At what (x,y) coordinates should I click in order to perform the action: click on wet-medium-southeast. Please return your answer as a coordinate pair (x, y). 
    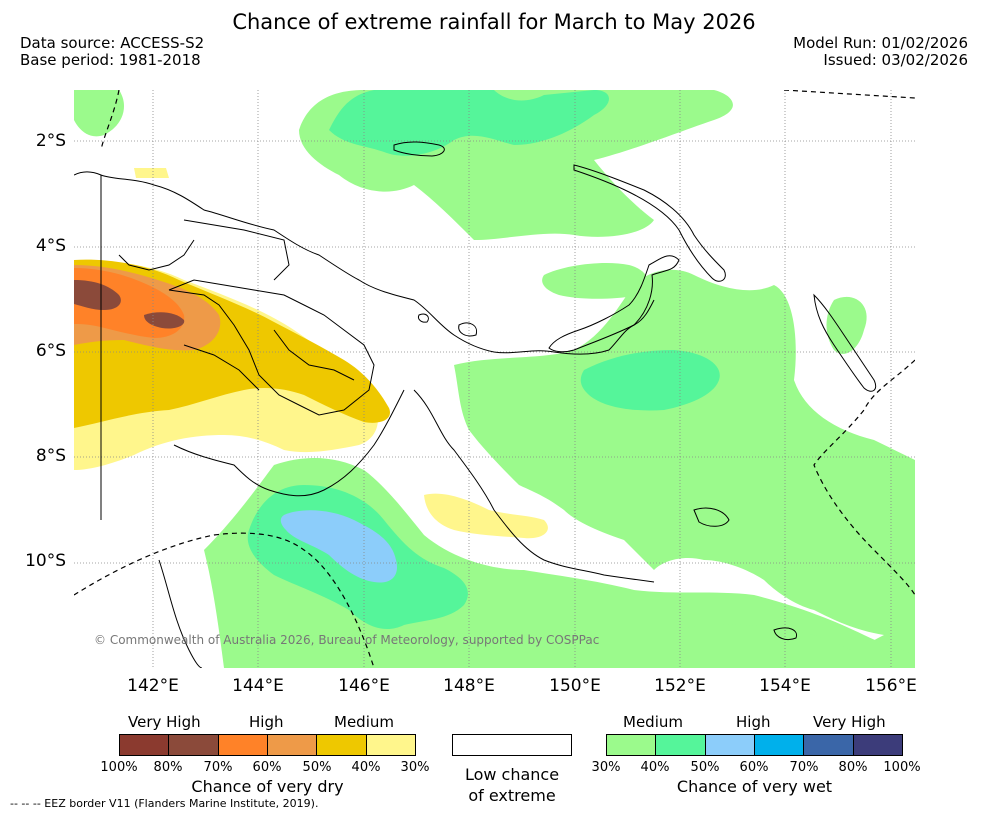
    Looking at the image, I should click on (774, 646).